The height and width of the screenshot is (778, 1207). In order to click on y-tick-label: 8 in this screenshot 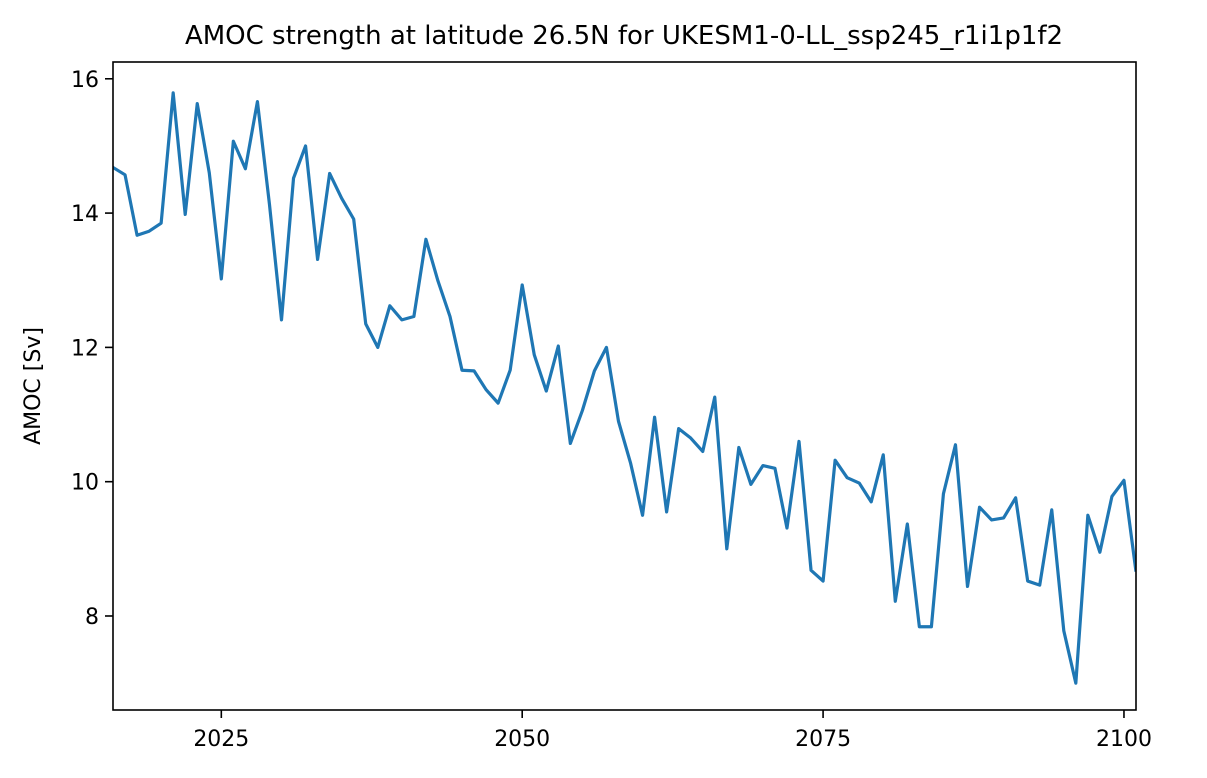, I will do `click(92, 617)`.